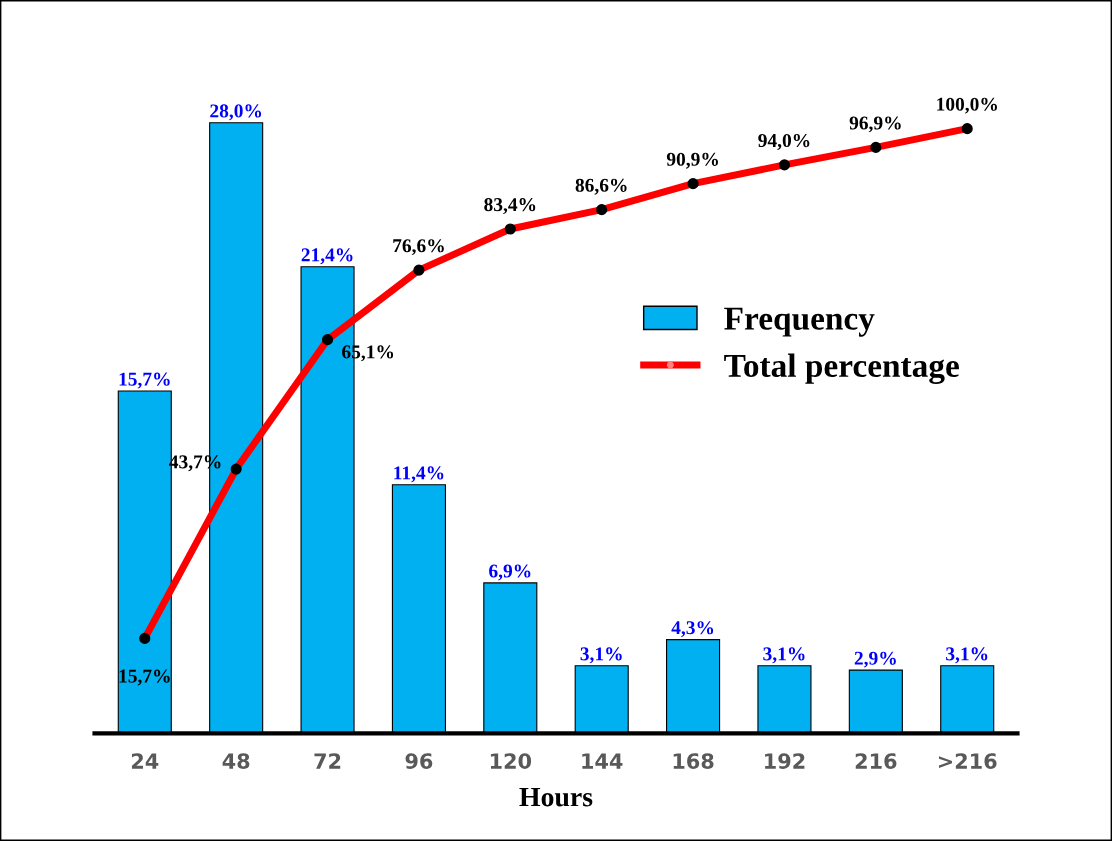 Image resolution: width=1112 pixels, height=841 pixels. Describe the element at coordinates (418, 247) in the screenshot. I see `data-label: 76,6%` at that location.